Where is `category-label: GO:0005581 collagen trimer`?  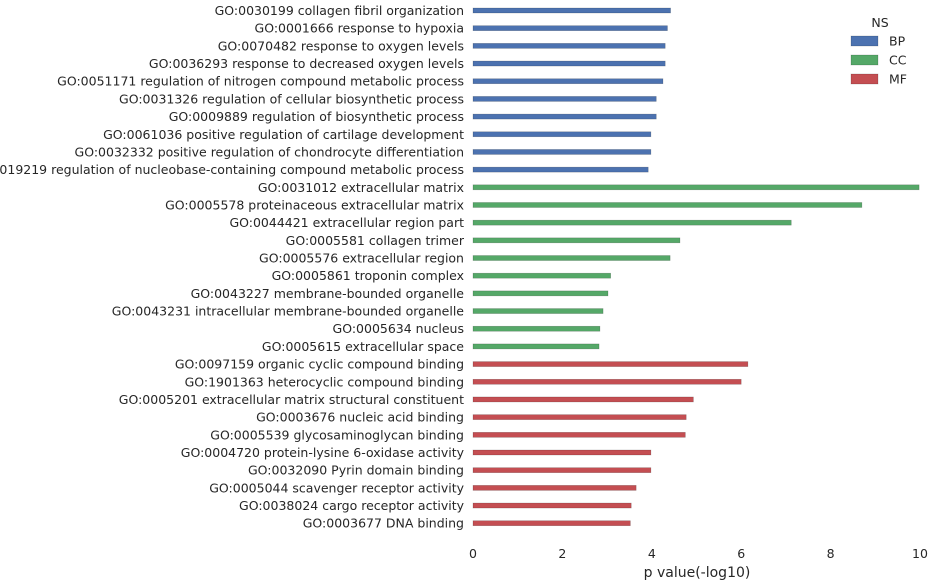 category-label: GO:0005581 collagen trimer is located at coordinates (375, 240).